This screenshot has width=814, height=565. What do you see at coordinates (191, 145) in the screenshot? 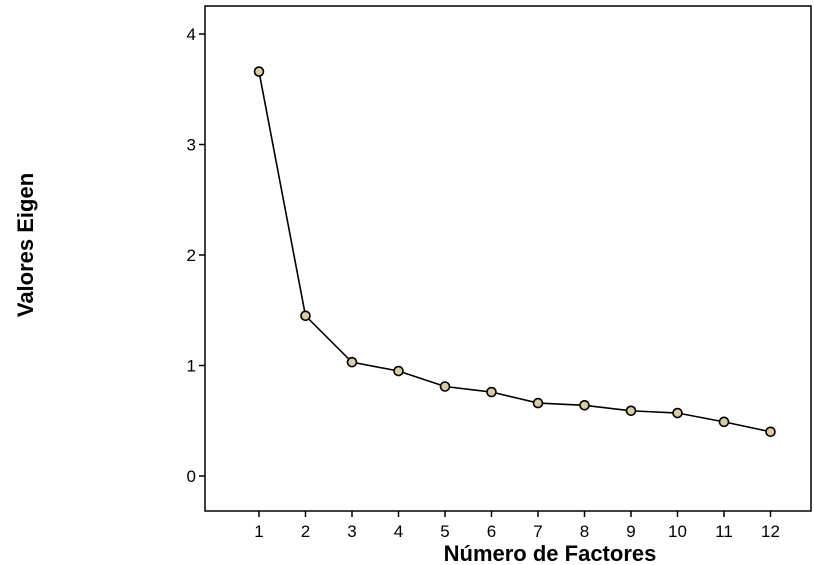
I see `y-tick-label: 3` at bounding box center [191, 145].